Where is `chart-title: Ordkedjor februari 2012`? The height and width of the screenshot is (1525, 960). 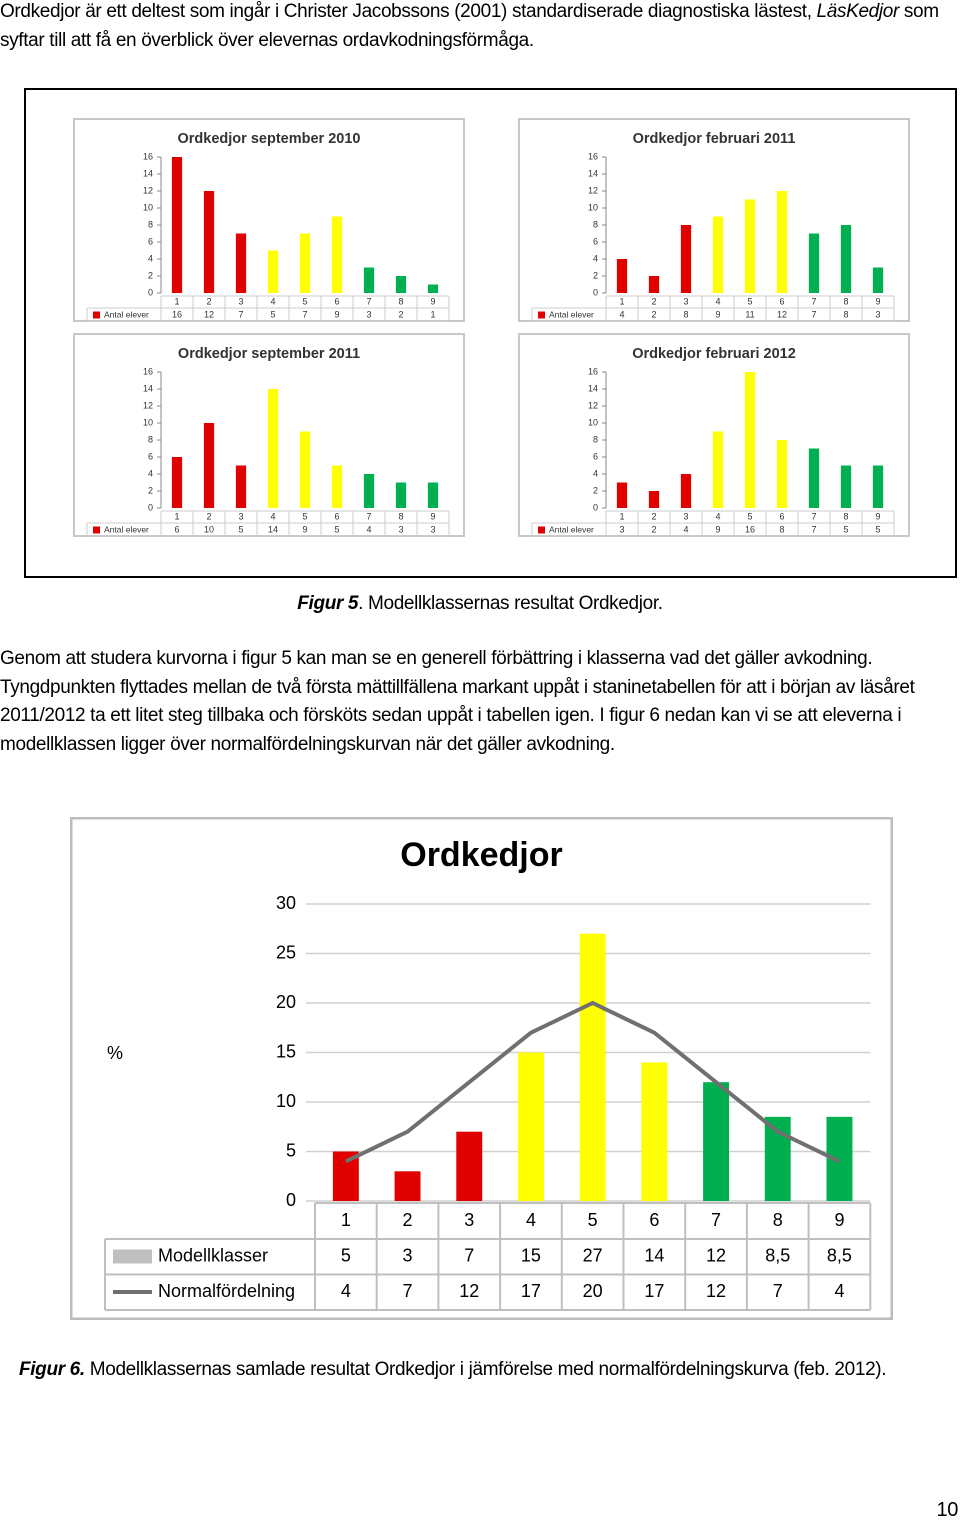 chart-title: Ordkedjor februari 2012 is located at coordinates (714, 354).